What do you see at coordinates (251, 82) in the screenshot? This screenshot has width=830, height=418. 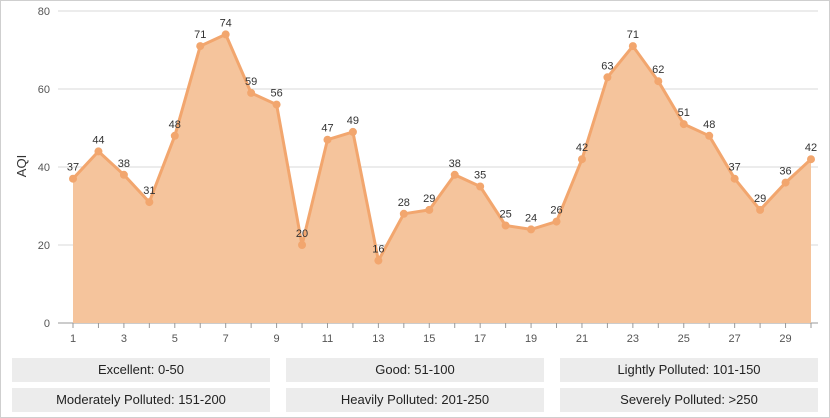 I see `data-label-day-8: 59` at bounding box center [251, 82].